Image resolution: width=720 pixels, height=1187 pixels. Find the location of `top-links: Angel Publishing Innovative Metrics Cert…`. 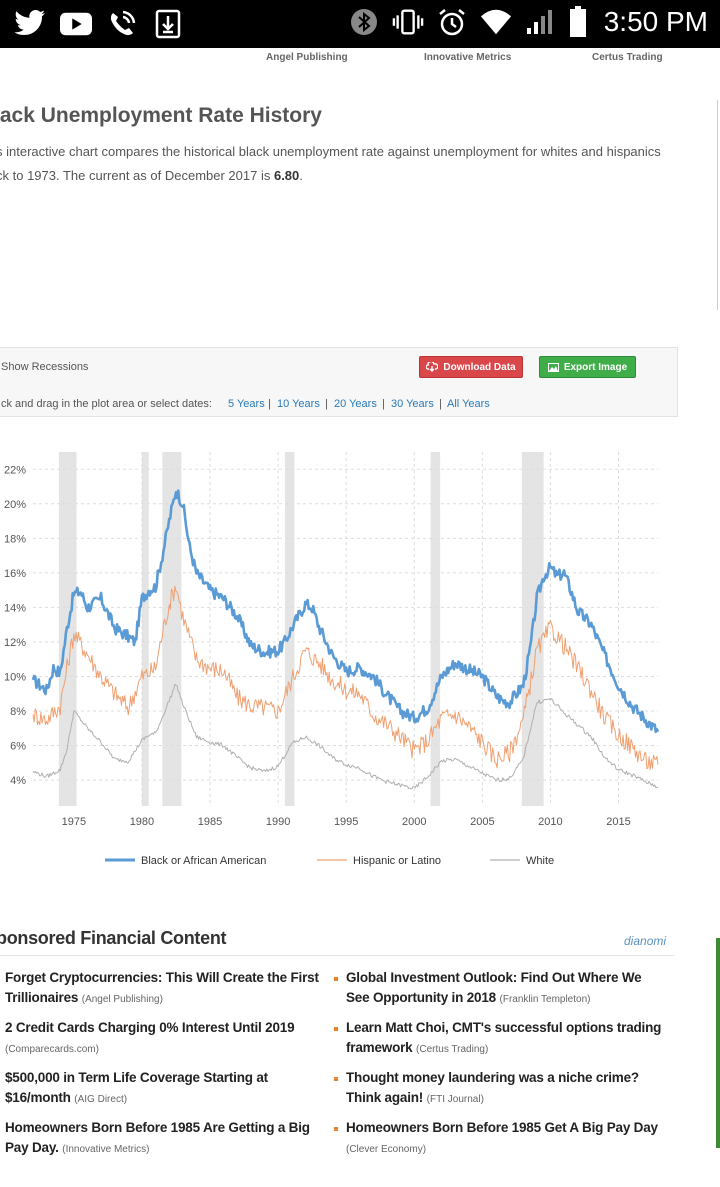

top-links: Angel Publishing Innovative Metrics Cert… is located at coordinates (360, 59).